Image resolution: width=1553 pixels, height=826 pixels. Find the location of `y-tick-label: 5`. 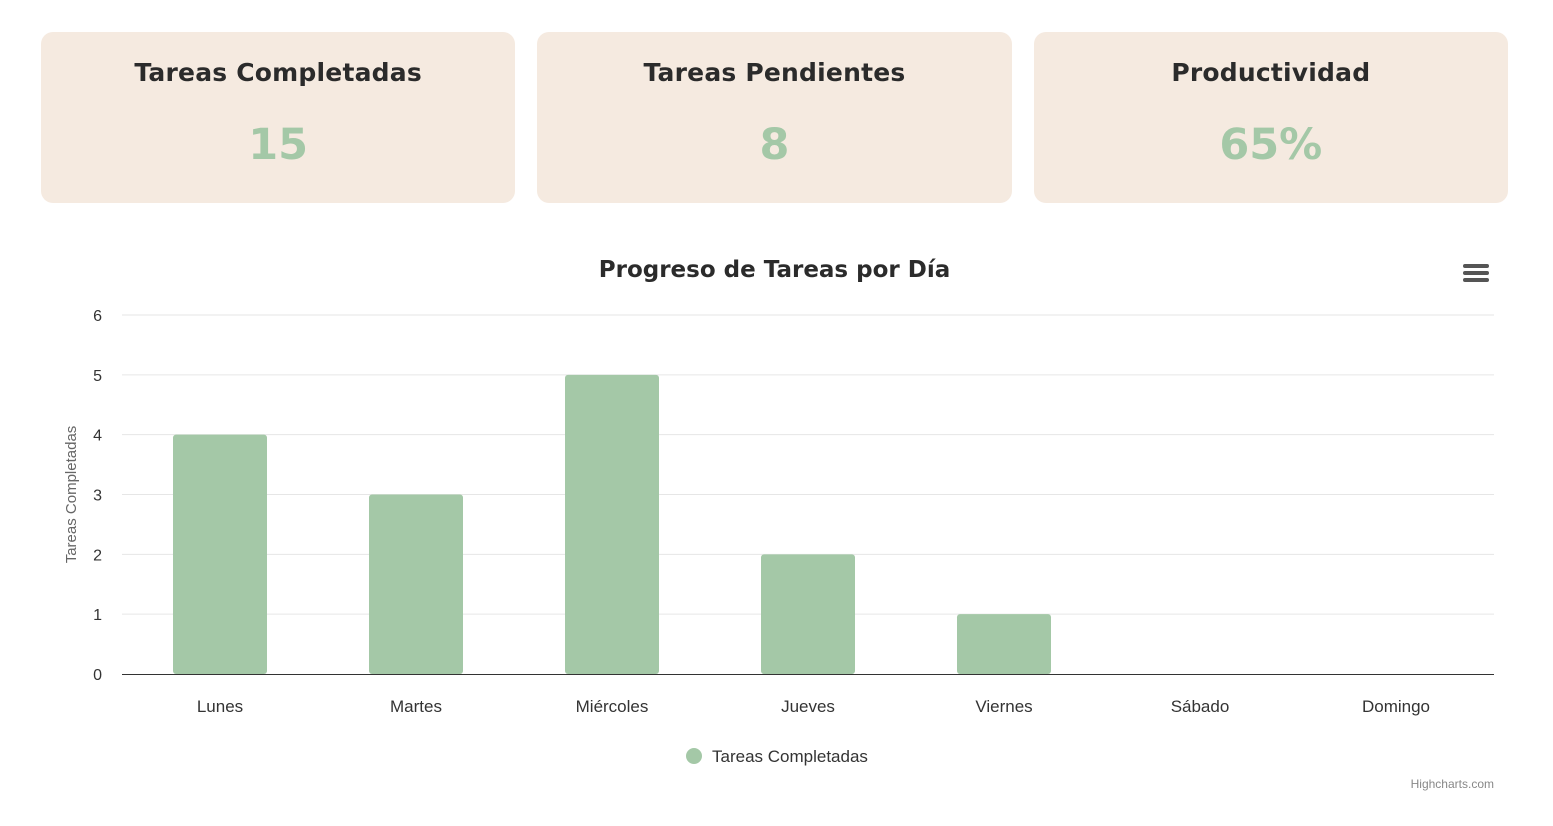

y-tick-label: 5 is located at coordinates (97, 376).